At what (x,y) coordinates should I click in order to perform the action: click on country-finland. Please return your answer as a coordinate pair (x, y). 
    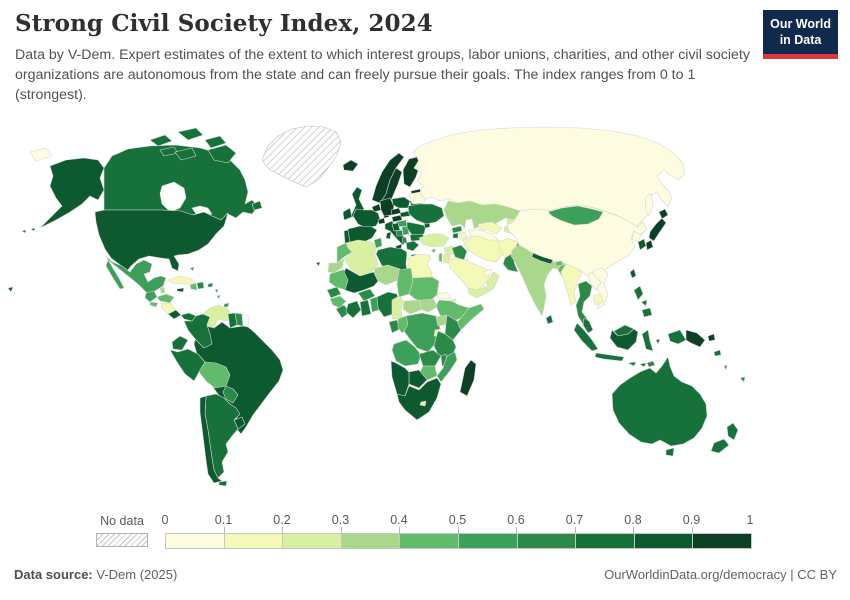
    Looking at the image, I should click on (411, 172).